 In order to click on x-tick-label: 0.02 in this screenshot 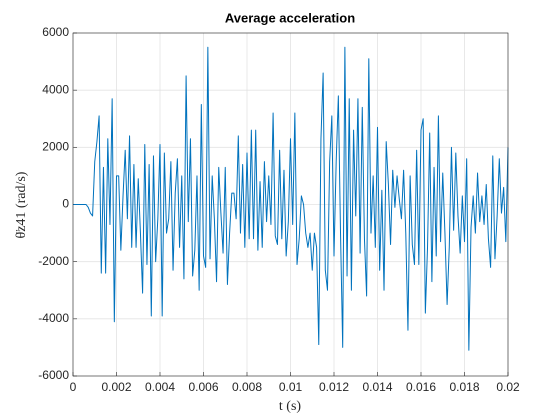, I will do `click(508, 387)`.